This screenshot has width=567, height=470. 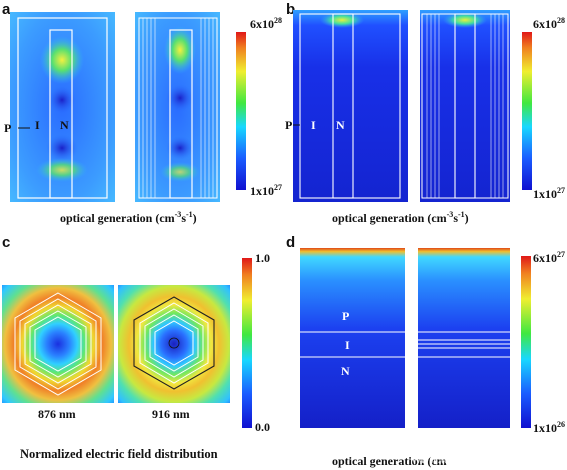 I want to click on panel-b-map-right, so click(x=465, y=106).